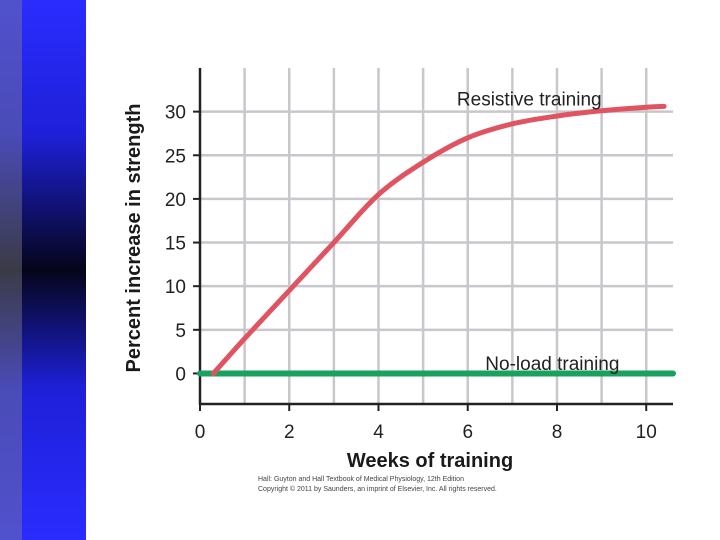  Describe the element at coordinates (180, 331) in the screenshot. I see `y-tick-label: 5` at that location.